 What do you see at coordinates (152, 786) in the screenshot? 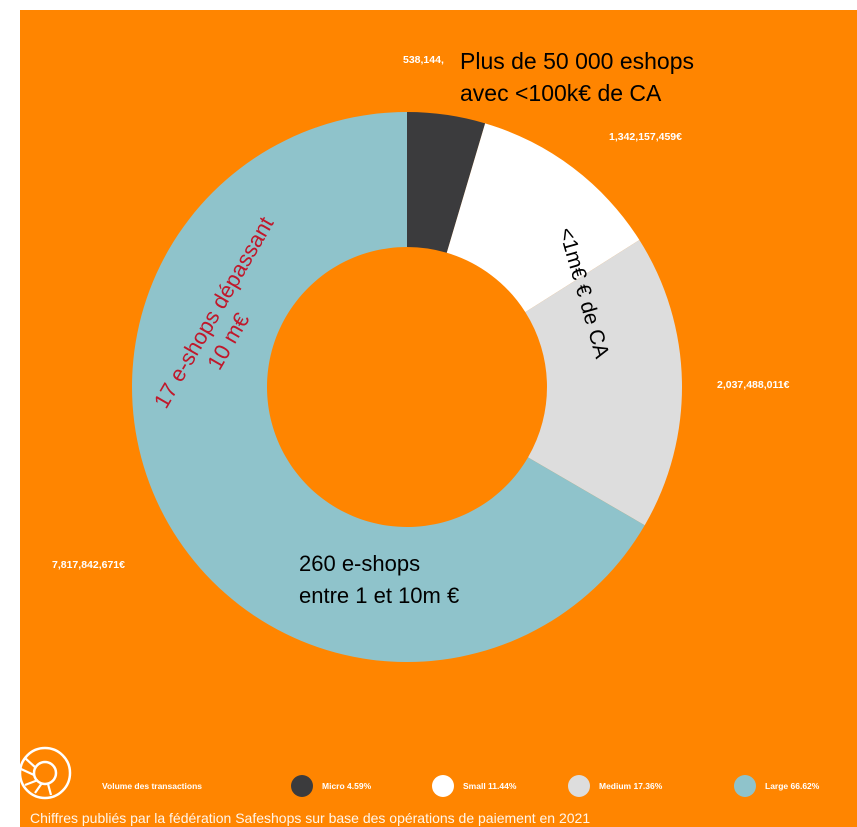
I see `legend-title: Volume des transactions` at bounding box center [152, 786].